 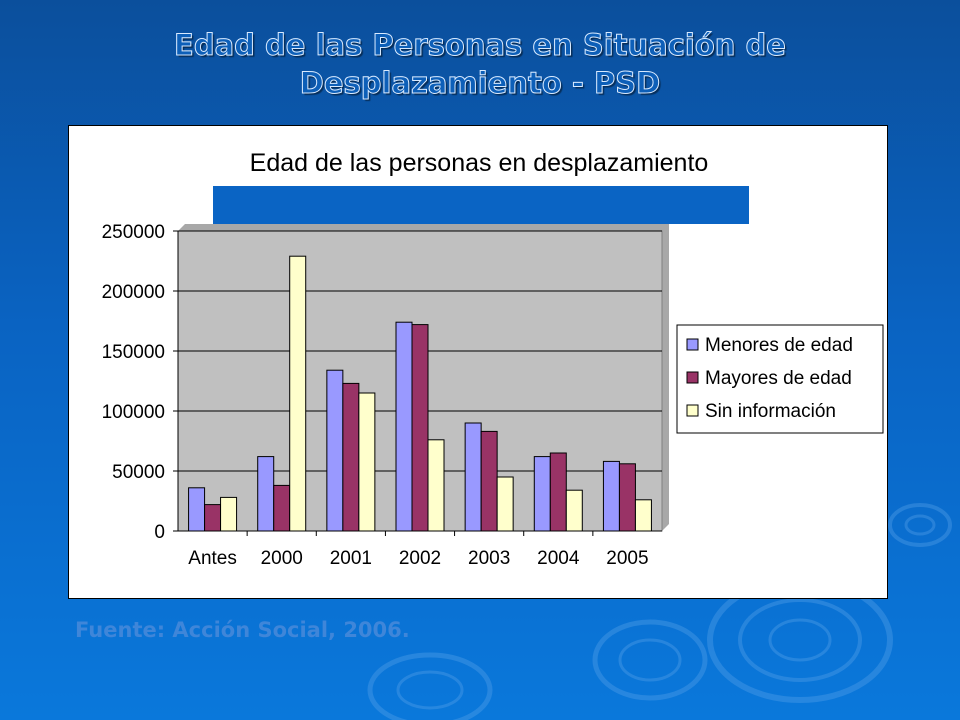 I want to click on title-band, so click(x=481, y=205).